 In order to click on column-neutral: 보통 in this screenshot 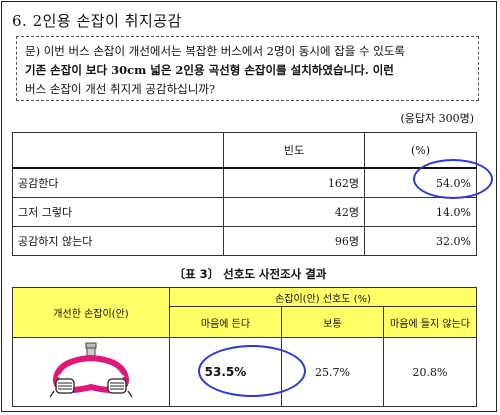, I will do `click(332, 322)`.